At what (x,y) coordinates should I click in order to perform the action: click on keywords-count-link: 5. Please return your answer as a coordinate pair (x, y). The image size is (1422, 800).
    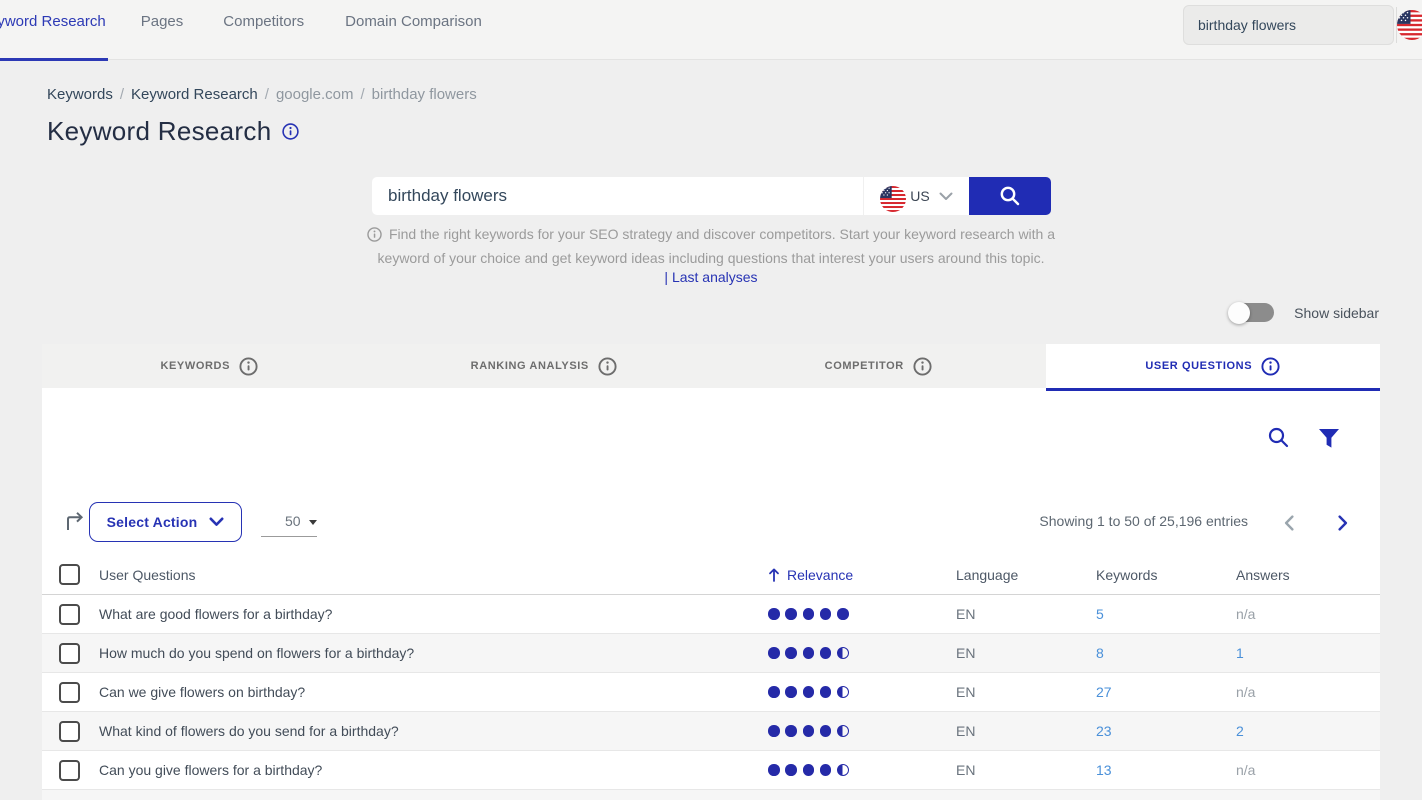
    Looking at the image, I should click on (1100, 614).